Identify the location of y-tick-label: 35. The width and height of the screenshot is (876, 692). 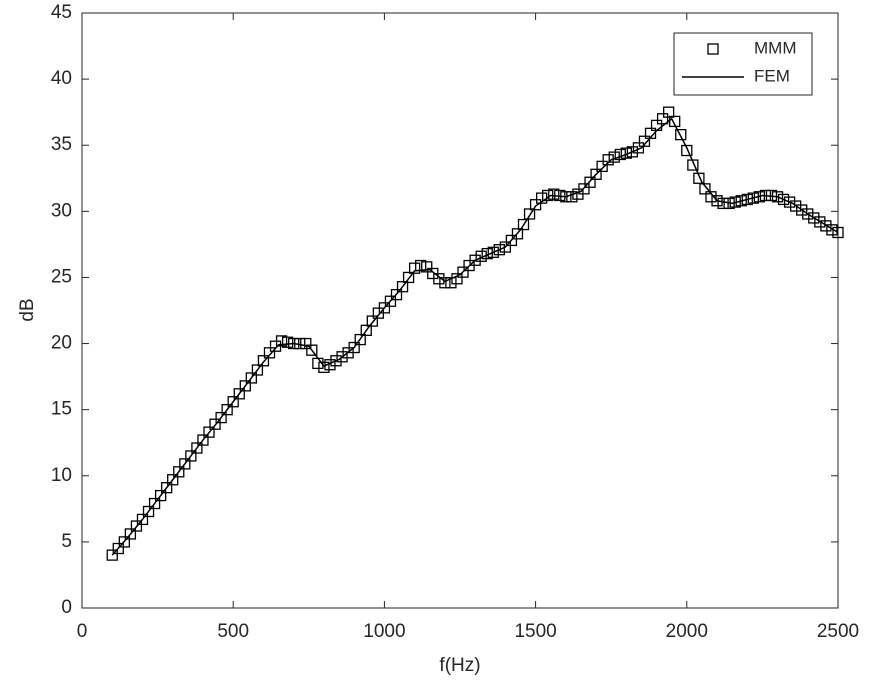
(61, 144).